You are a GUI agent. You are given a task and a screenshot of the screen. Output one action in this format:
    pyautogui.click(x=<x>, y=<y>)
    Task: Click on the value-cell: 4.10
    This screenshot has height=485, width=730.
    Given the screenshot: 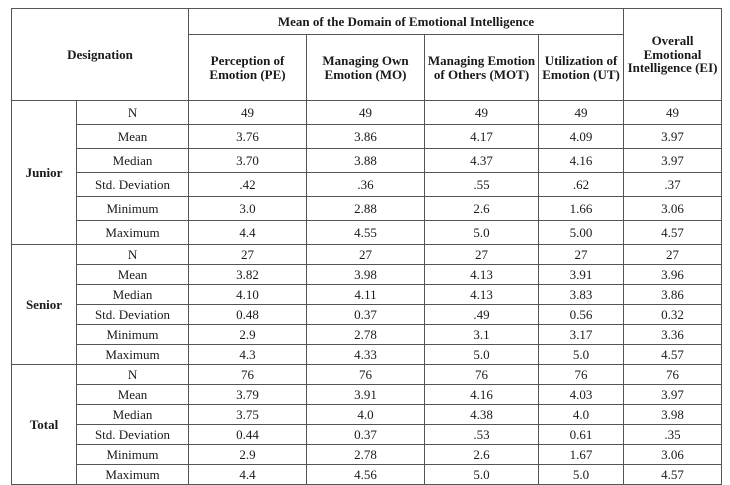 What is the action you would take?
    pyautogui.click(x=248, y=294)
    